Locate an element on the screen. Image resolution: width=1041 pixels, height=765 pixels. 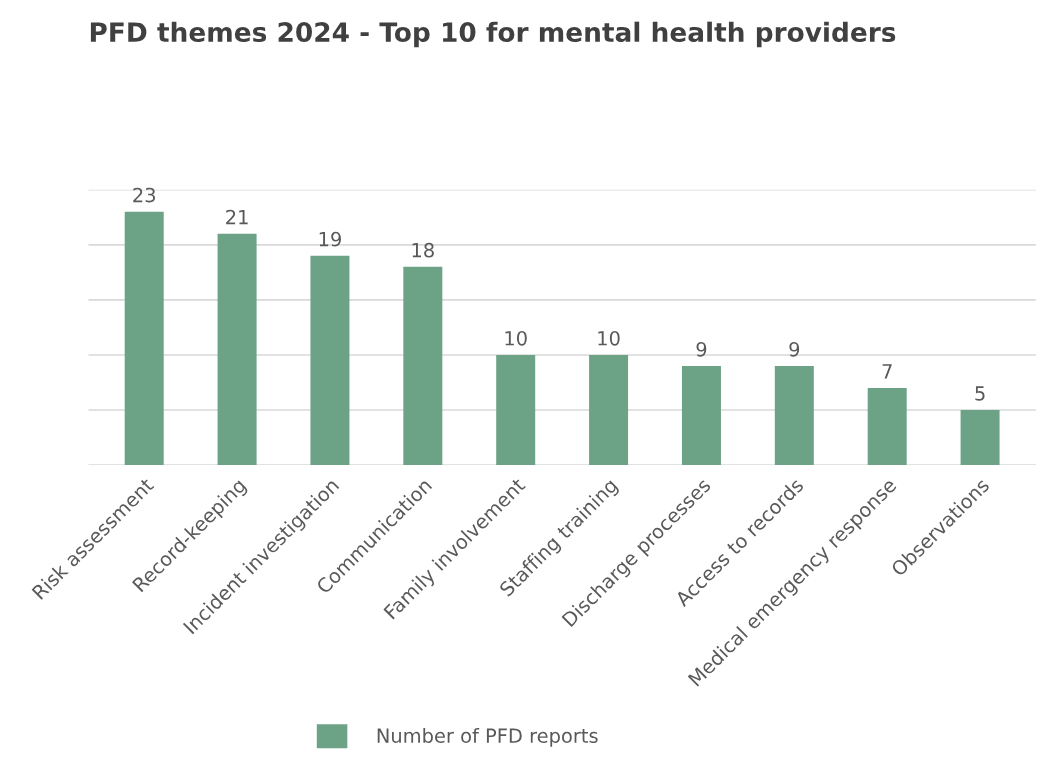
chart-title: PFD themes 2024 - Top 10 for mental health providers is located at coordinates (493, 34).